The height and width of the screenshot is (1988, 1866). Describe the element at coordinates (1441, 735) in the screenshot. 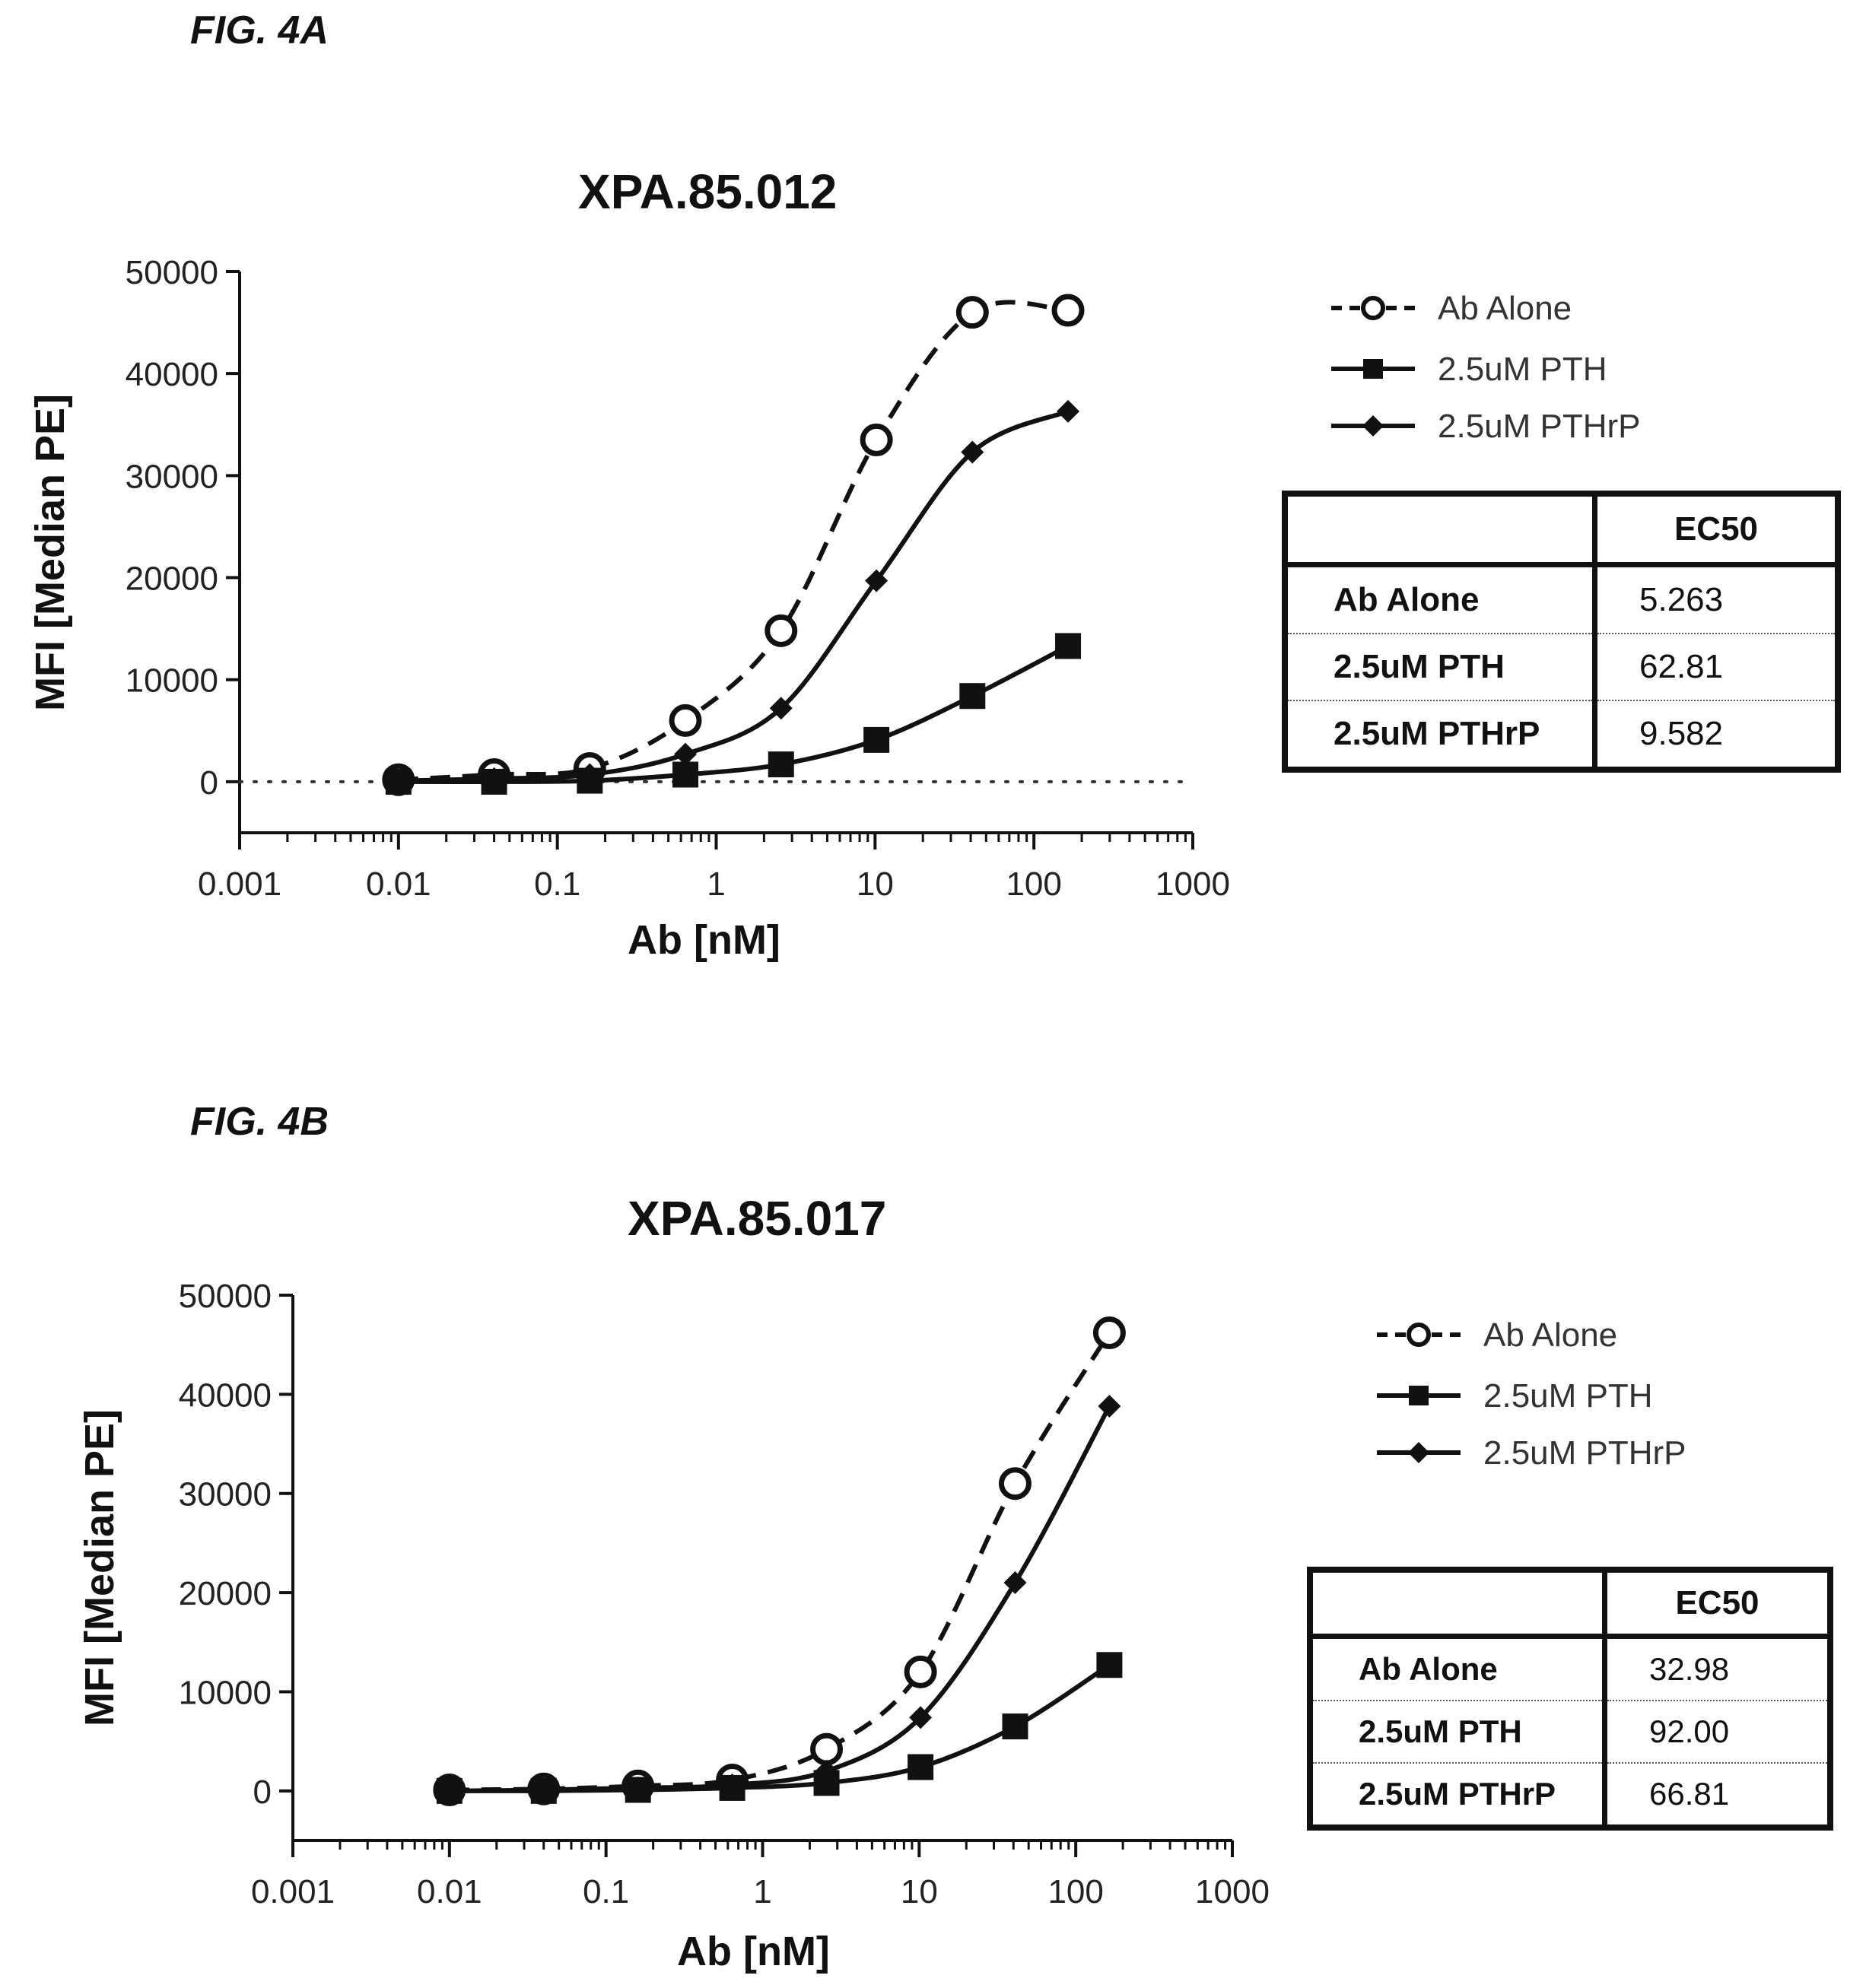

I see `row-label: 2.5uM PTHrP` at that location.